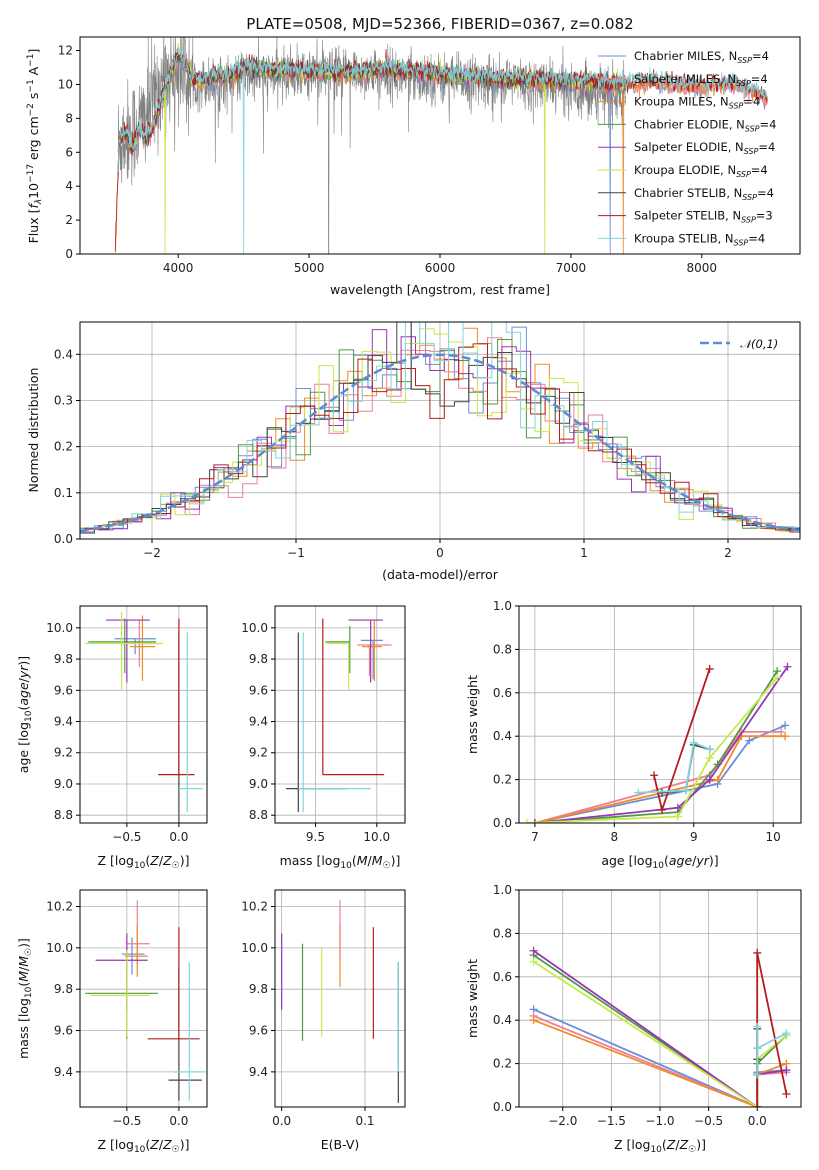 This screenshot has height=1170, width=819. What do you see at coordinates (69, 186) in the screenshot?
I see `y-tick-label: 4` at bounding box center [69, 186].